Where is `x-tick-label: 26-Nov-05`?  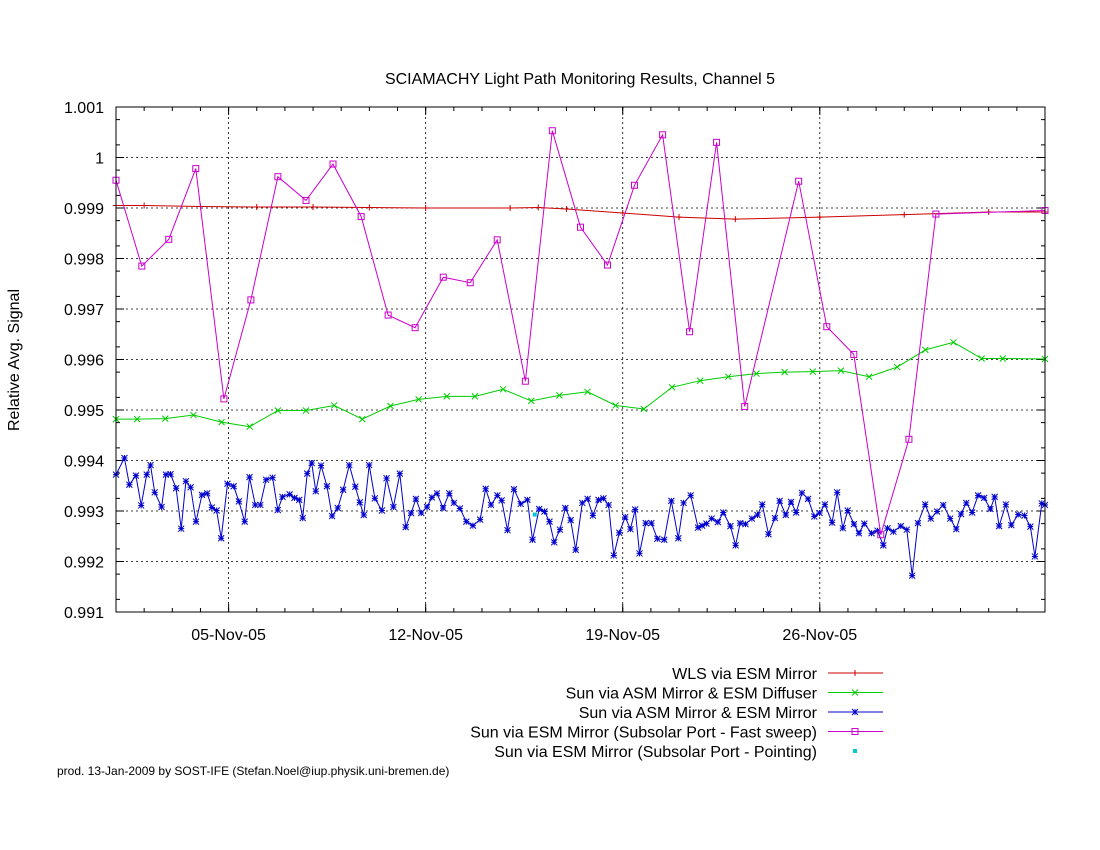
x-tick-label: 26-Nov-05 is located at coordinates (819, 635).